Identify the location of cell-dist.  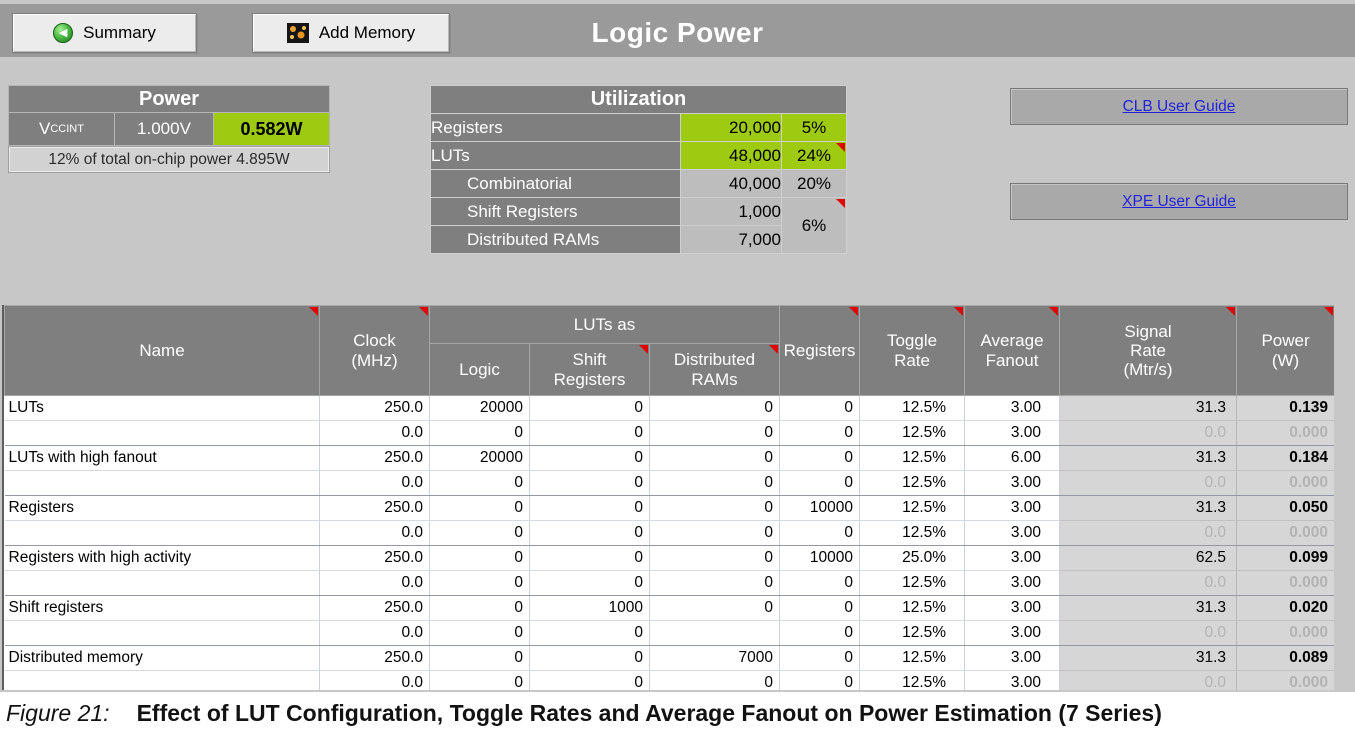
(715, 633).